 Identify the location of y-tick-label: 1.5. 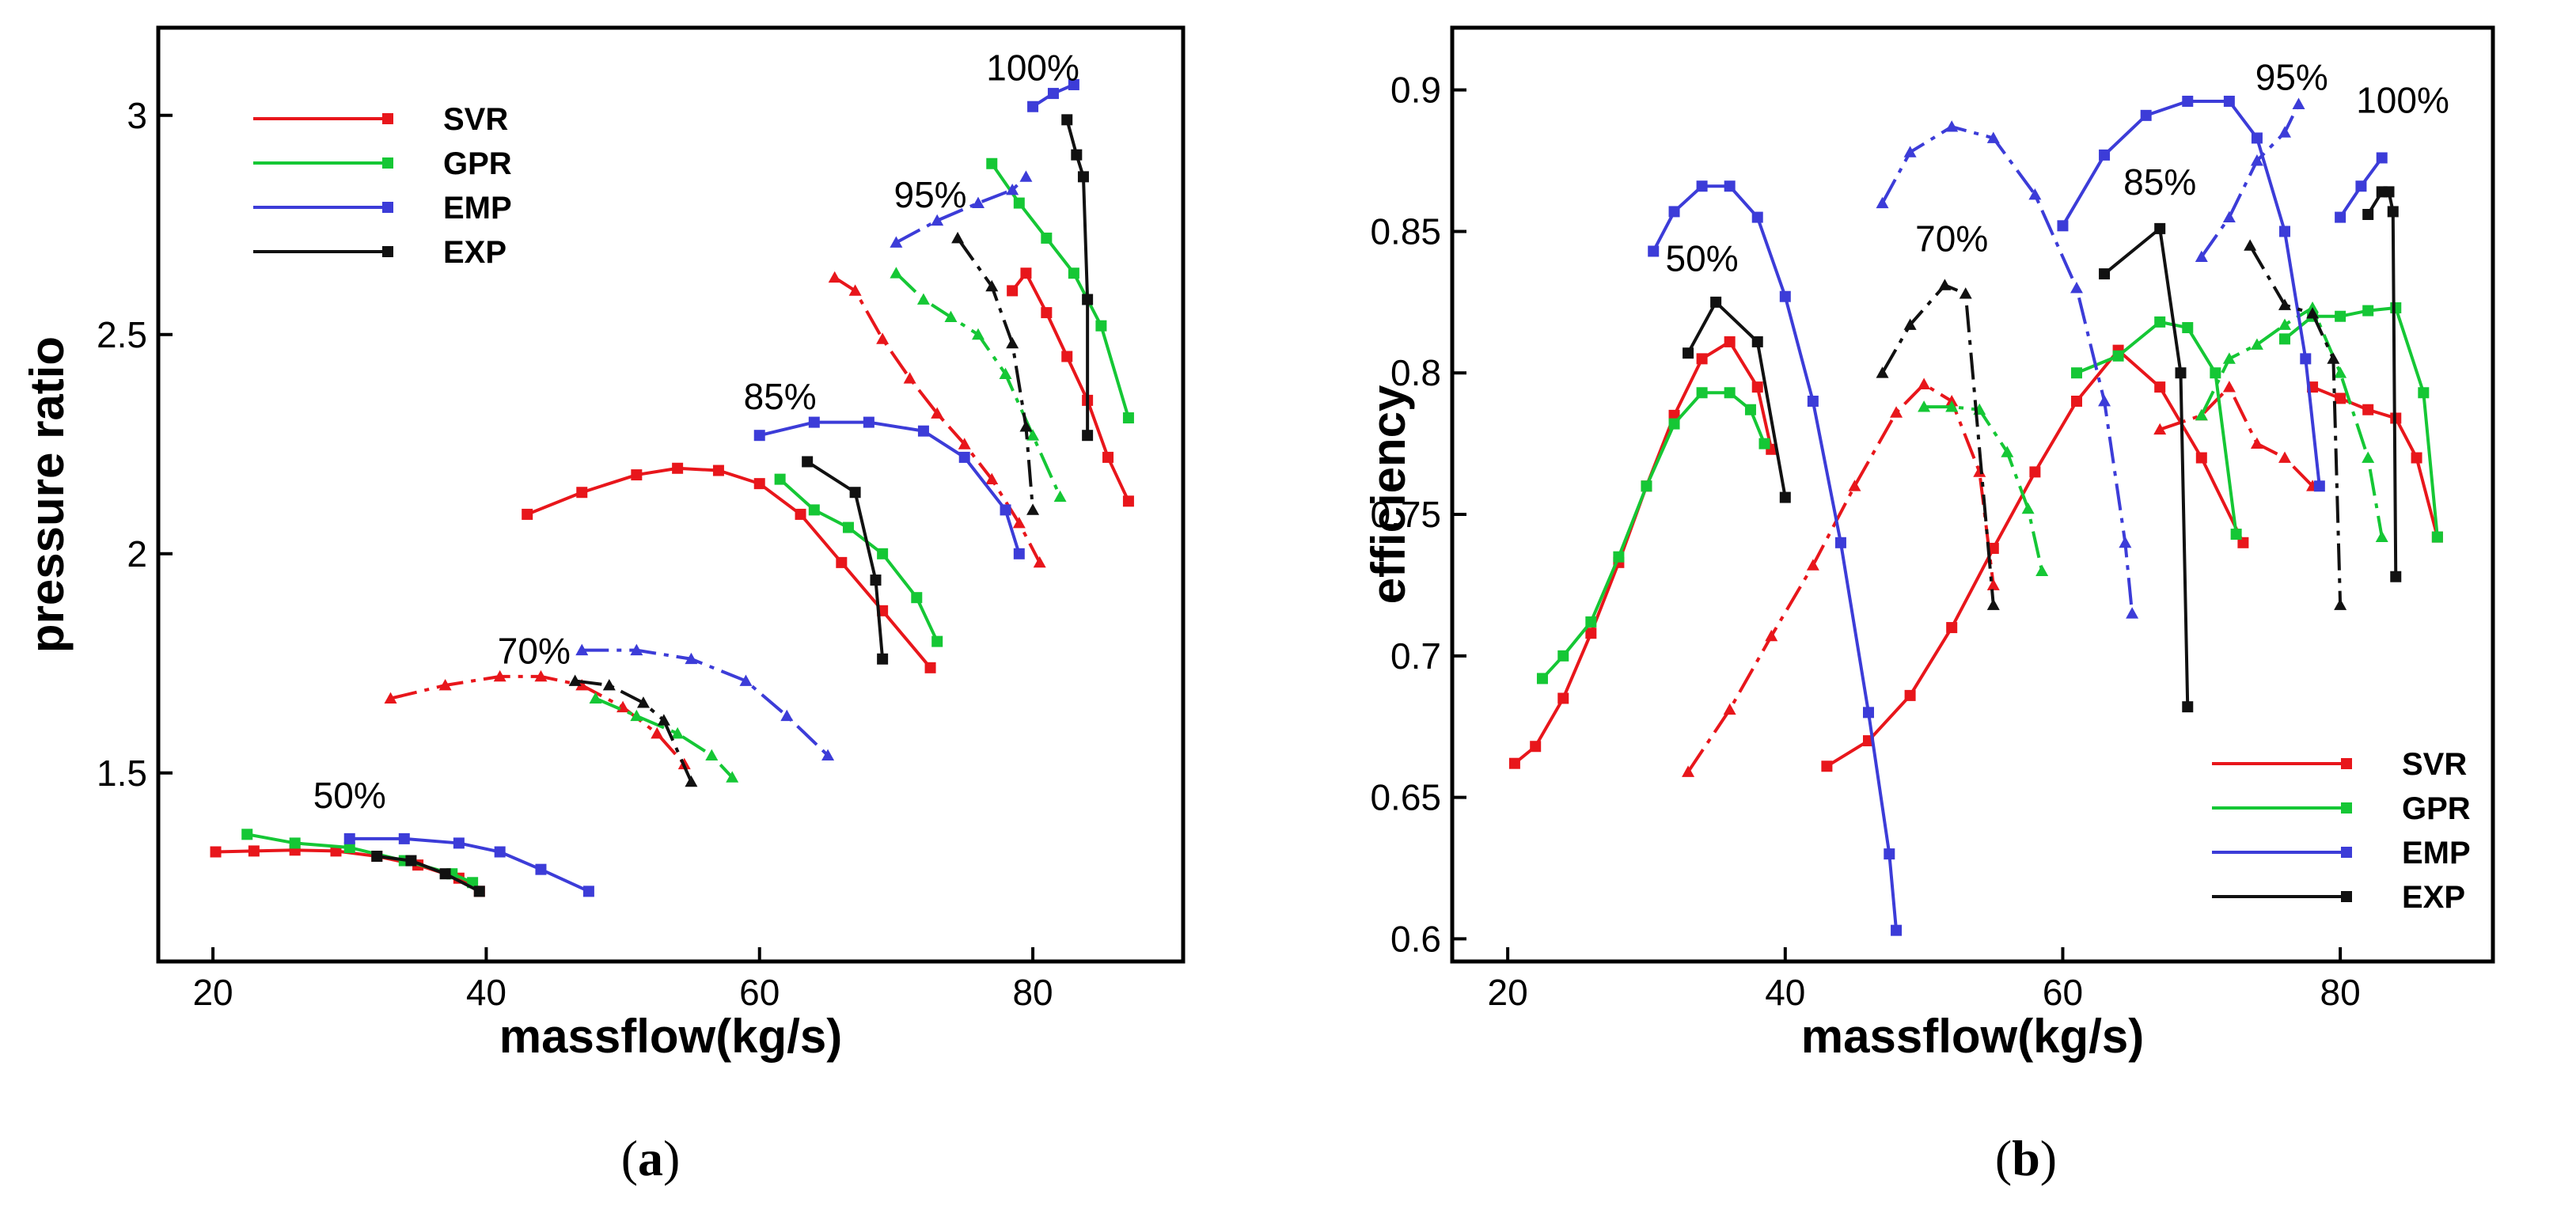
(122, 773).